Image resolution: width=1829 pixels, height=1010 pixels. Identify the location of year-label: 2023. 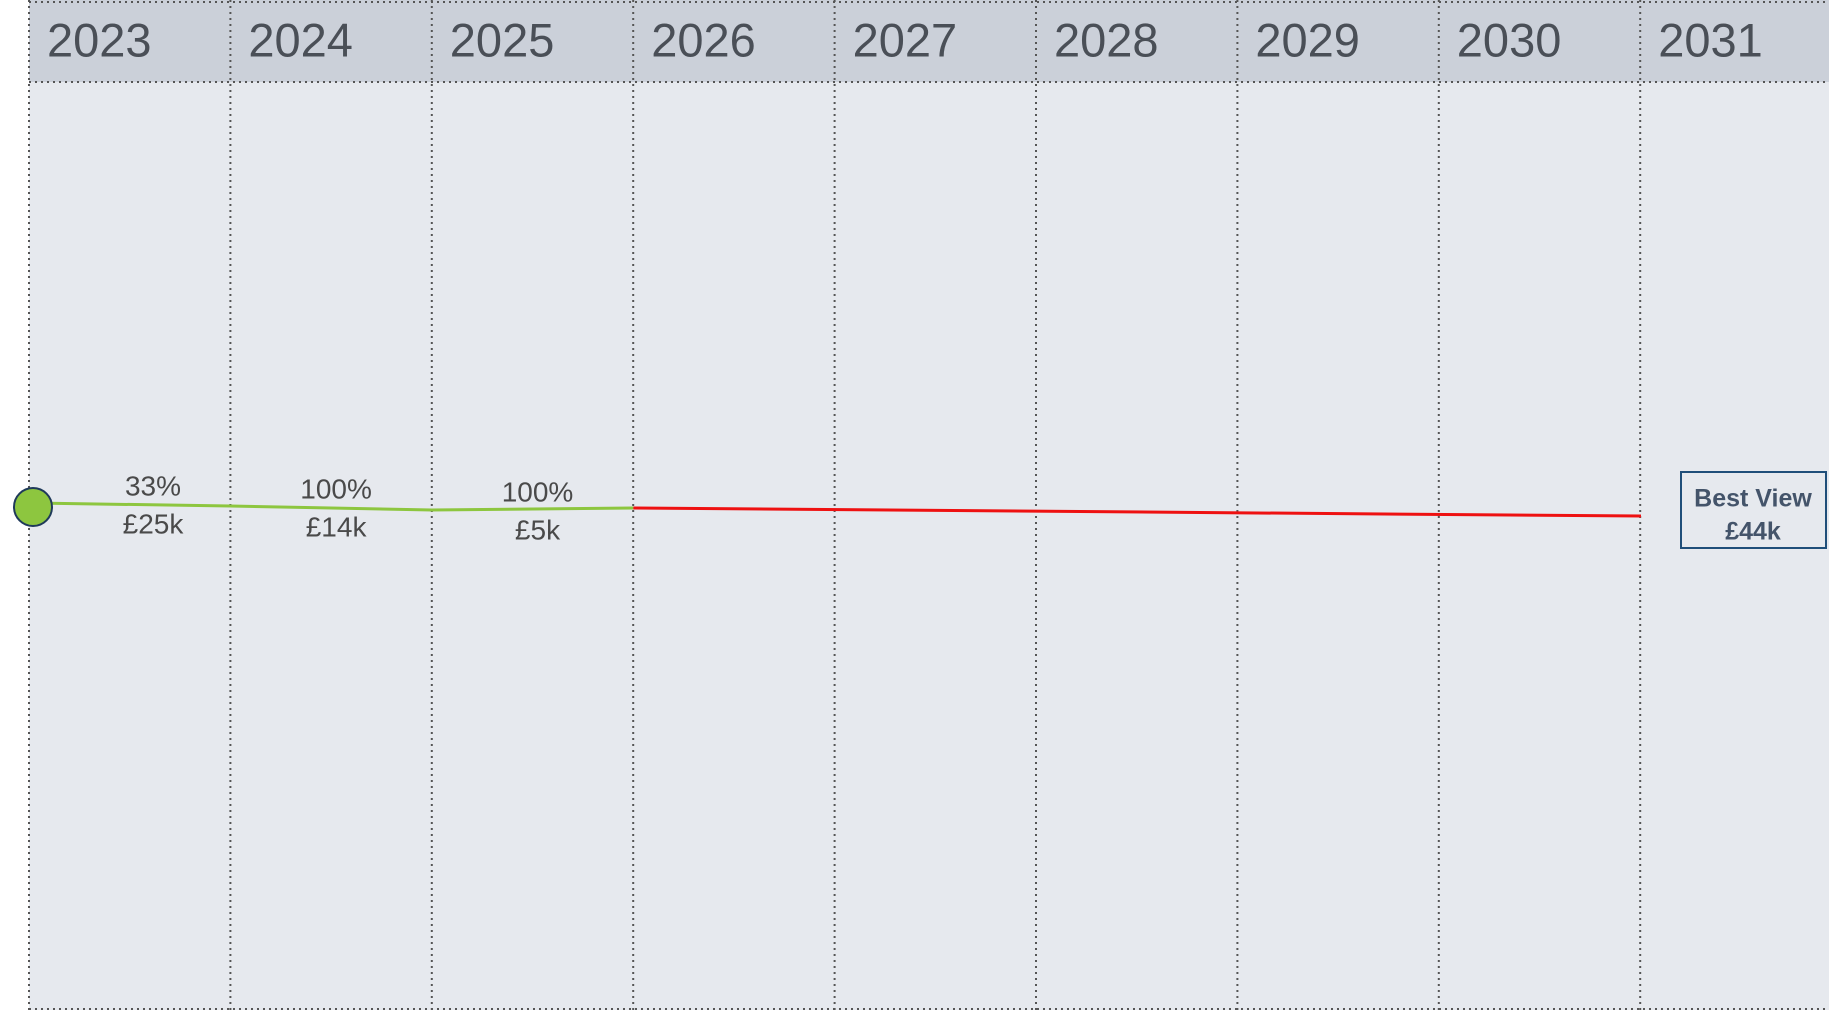
(99, 39).